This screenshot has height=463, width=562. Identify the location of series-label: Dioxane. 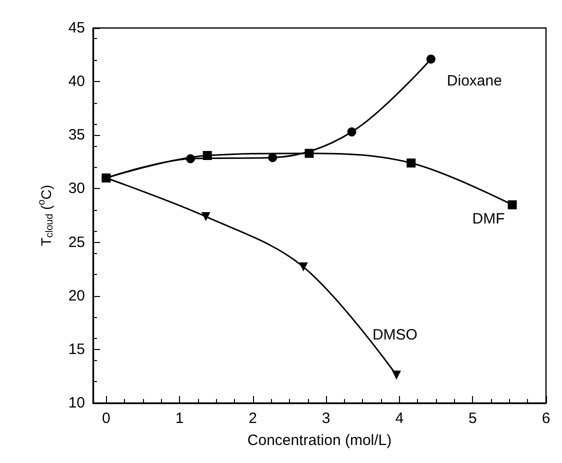
(474, 81).